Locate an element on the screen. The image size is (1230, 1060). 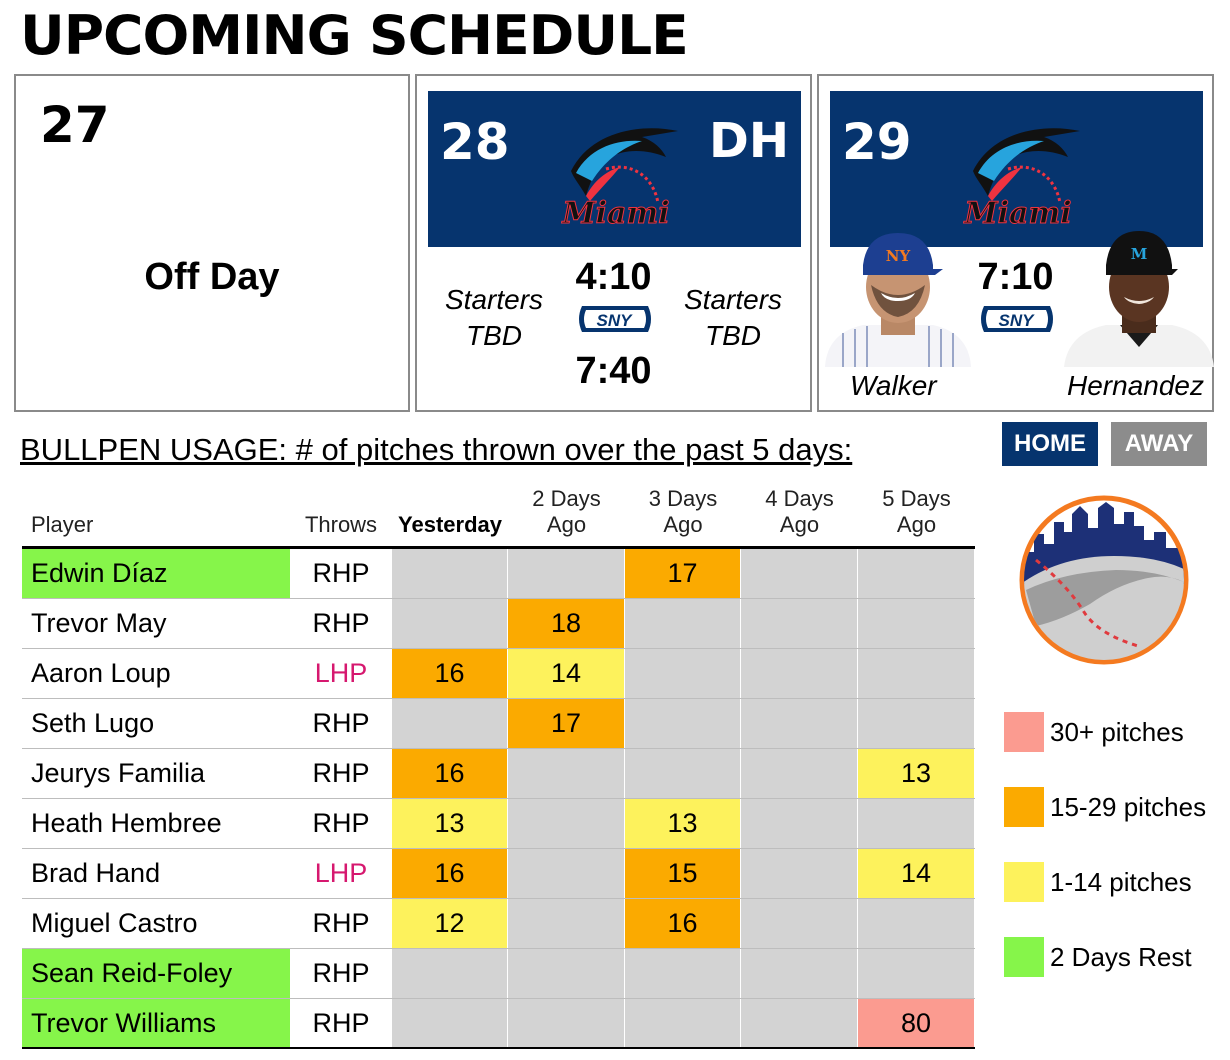
home-pitcher-name: Walker is located at coordinates (893, 385).